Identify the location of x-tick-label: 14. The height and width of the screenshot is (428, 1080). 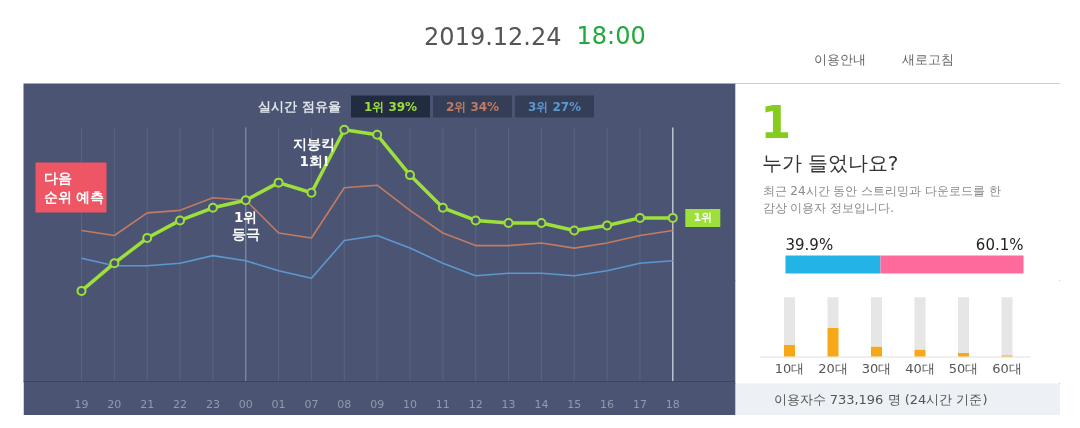
(541, 404).